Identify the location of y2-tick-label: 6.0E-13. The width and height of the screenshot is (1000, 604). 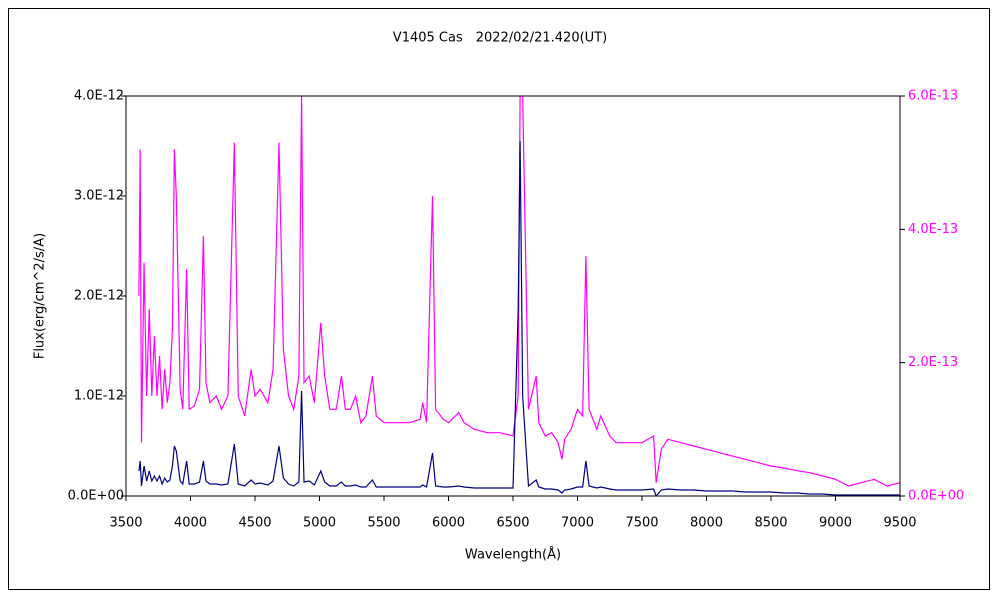
(933, 96).